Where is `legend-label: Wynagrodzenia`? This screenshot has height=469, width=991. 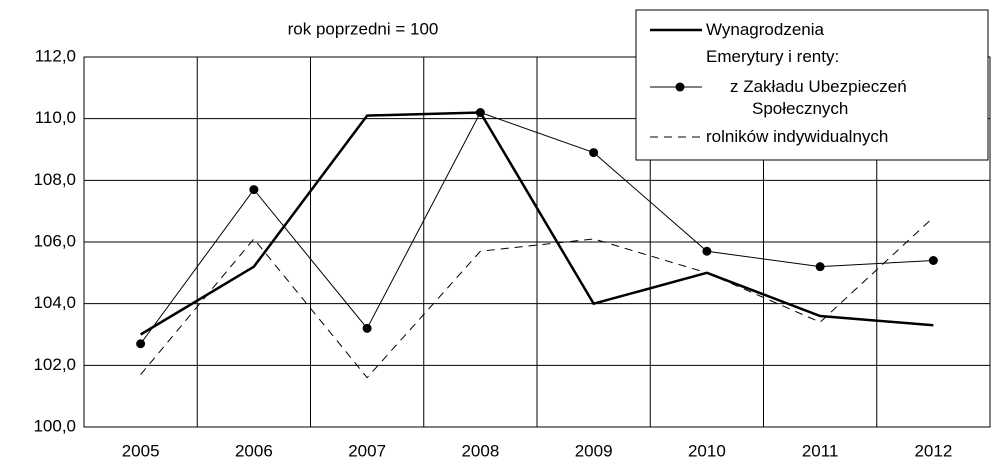
legend-label: Wynagrodzenia is located at coordinates (765, 29).